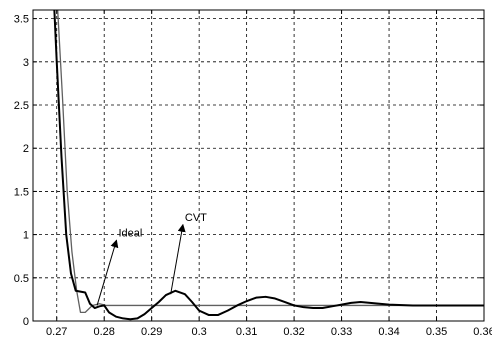 This screenshot has width=492, height=342. I want to click on annotation-arrow-ideal-label, so click(107, 272).